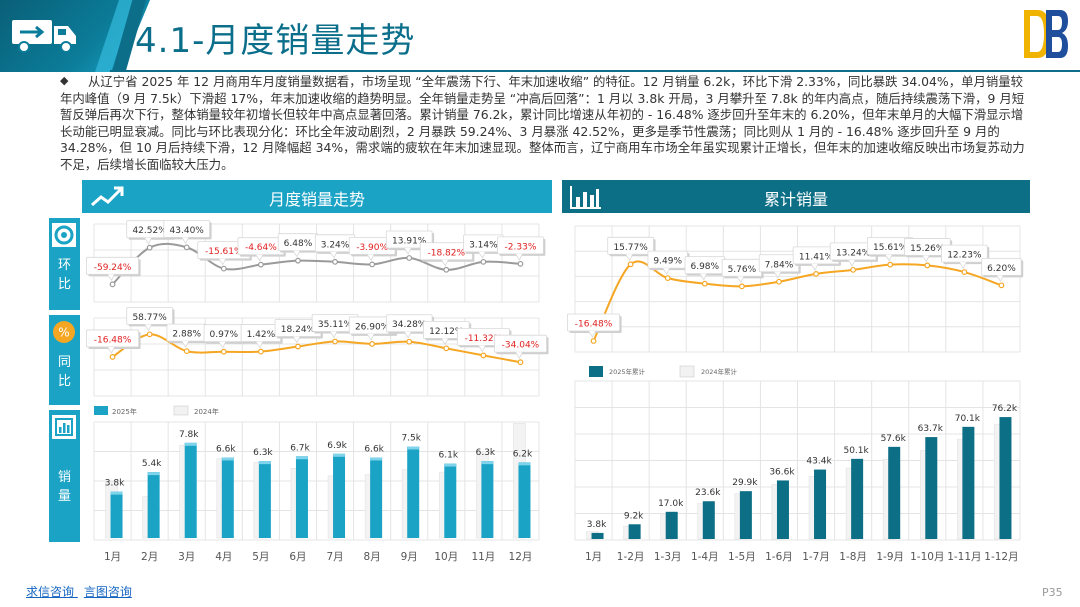 The image size is (1080, 607). What do you see at coordinates (223, 335) in the screenshot?
I see `data-label: 0.97%` at bounding box center [223, 335].